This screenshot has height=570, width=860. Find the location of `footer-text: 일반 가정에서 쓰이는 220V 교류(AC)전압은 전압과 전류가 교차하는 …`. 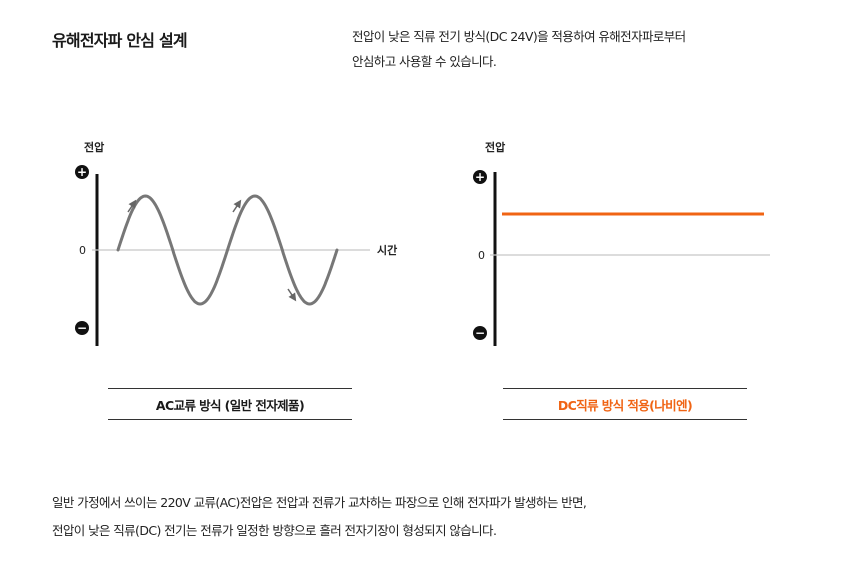

footer-text: 일반 가정에서 쓰이는 220V 교류(AC)전압은 전압과 전류가 교차하는 … is located at coordinates (319, 517).